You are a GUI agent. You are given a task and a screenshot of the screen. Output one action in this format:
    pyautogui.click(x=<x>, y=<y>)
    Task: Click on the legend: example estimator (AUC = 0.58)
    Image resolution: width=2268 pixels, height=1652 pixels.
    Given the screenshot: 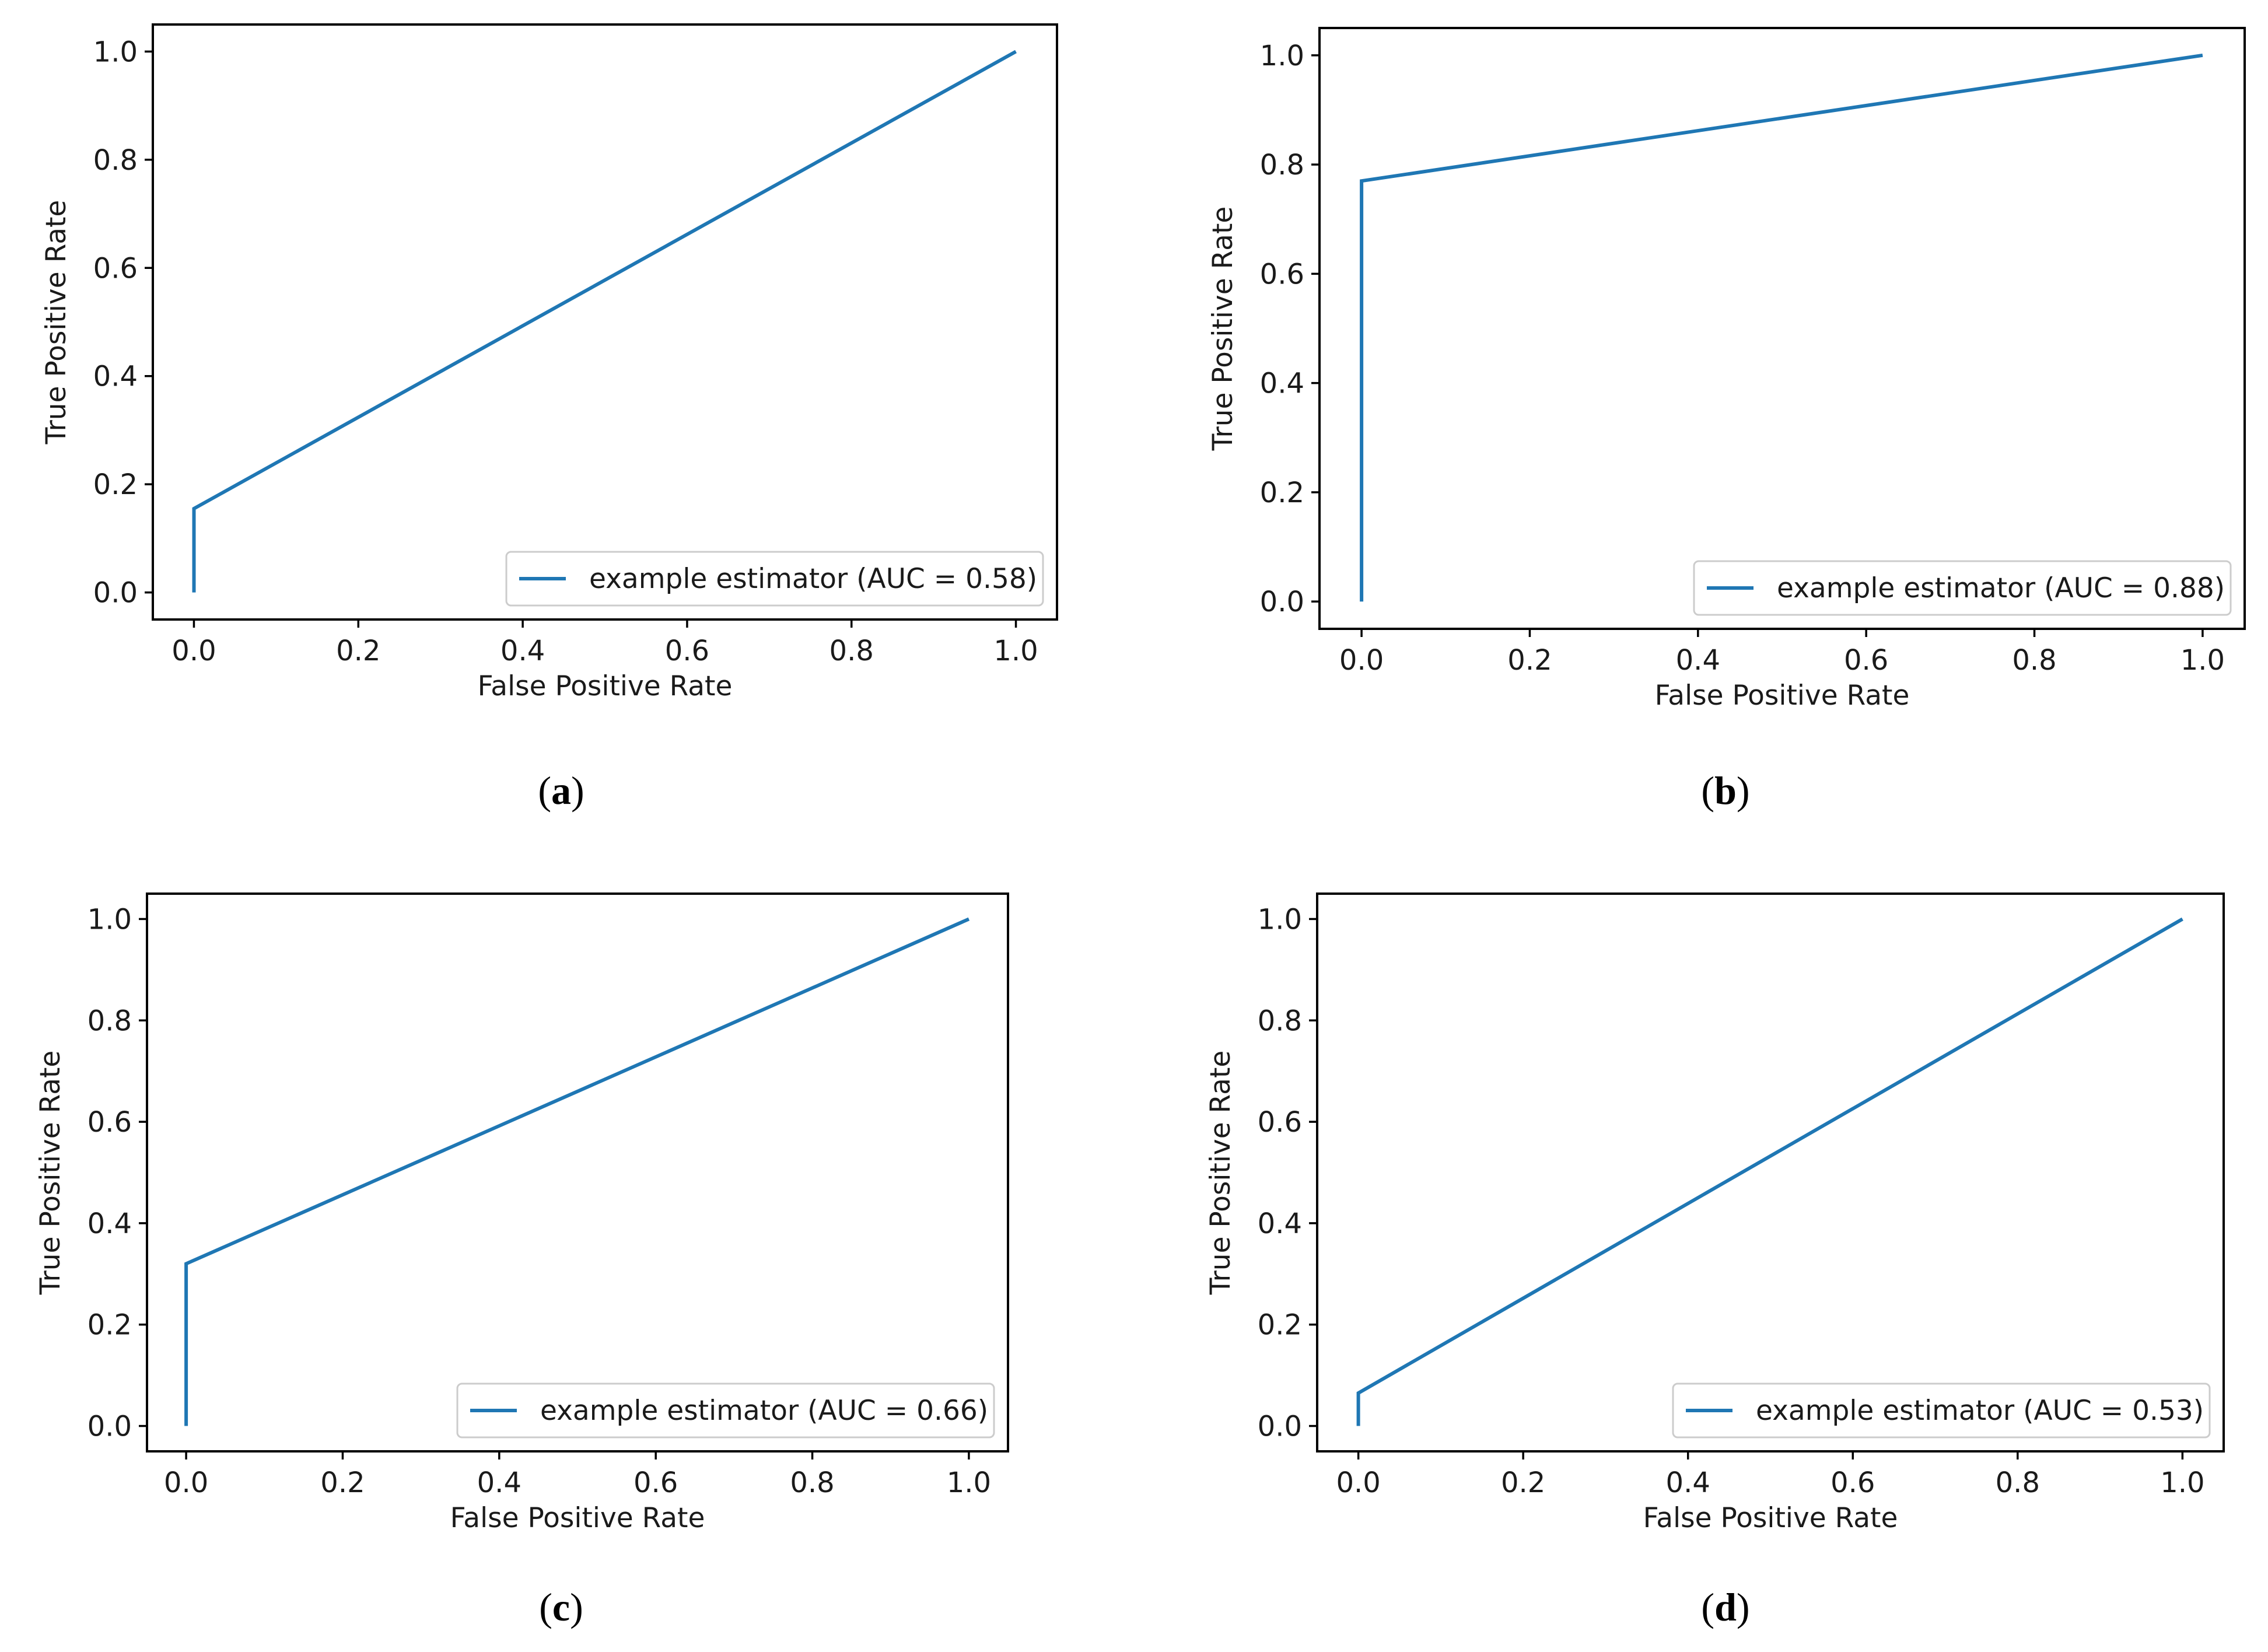 What is the action you would take?
    pyautogui.click(x=774, y=579)
    